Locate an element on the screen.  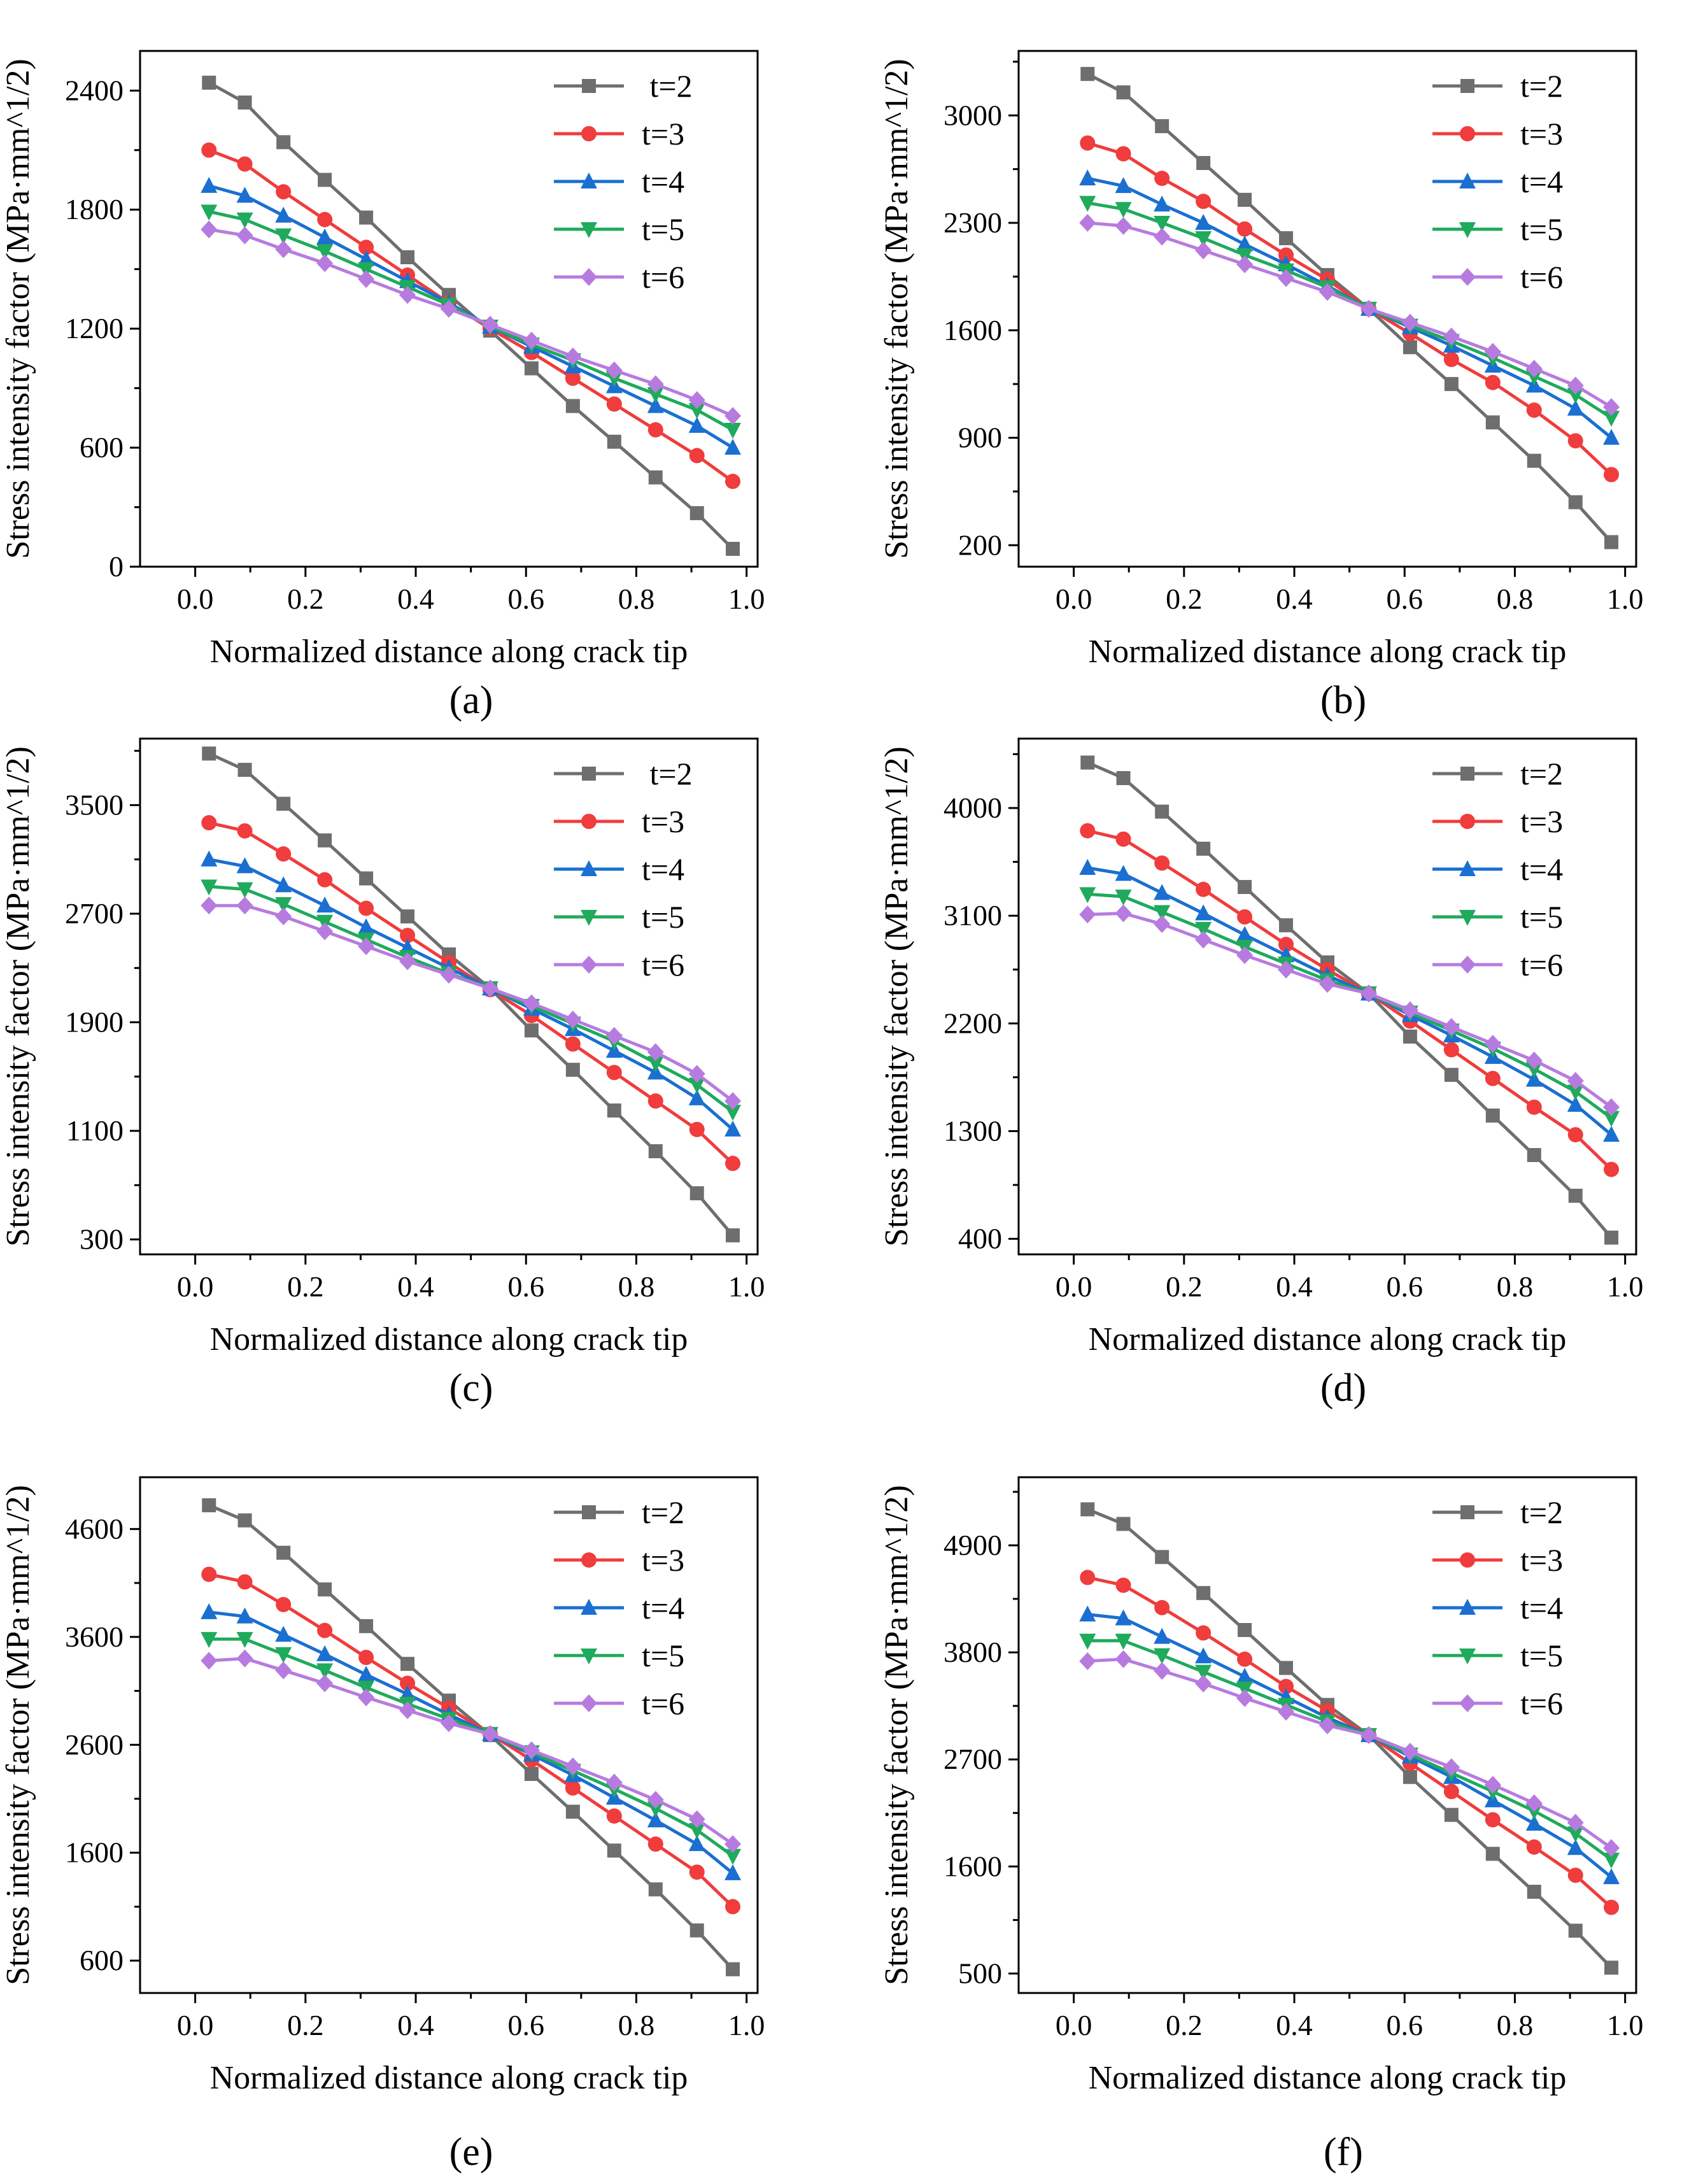
legend-label: t=6 is located at coordinates (663, 277).